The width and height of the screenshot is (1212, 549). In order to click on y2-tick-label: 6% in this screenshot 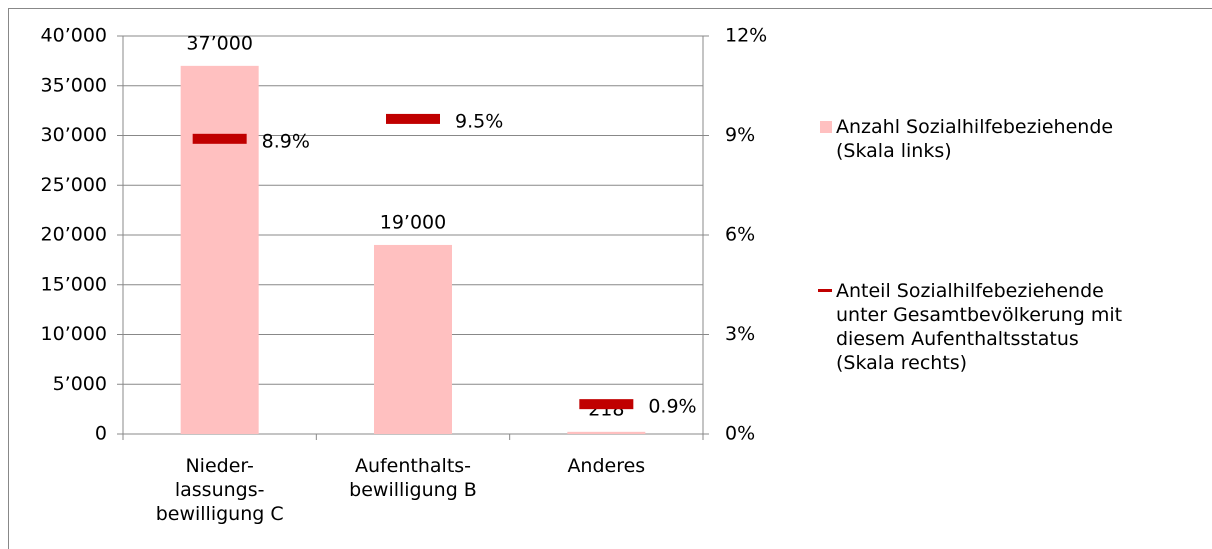, I will do `click(740, 235)`.